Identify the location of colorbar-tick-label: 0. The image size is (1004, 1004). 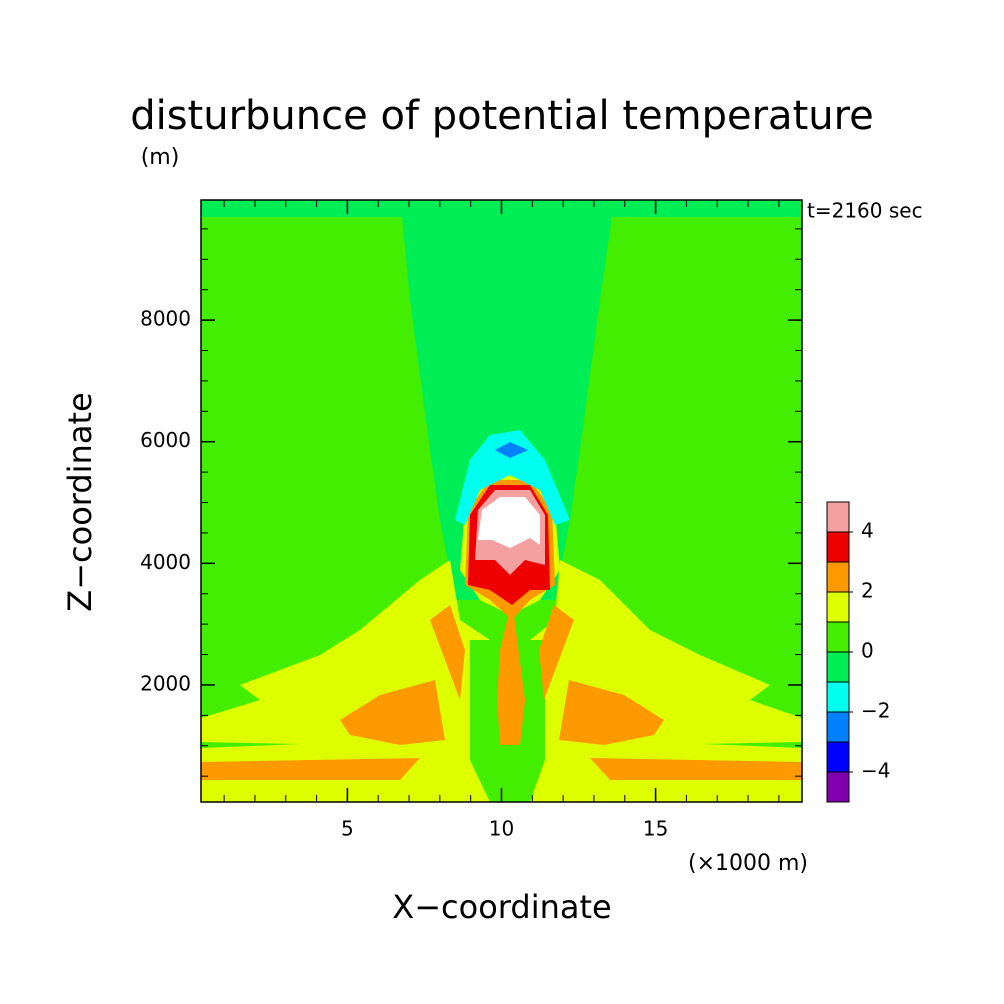
(867, 651).